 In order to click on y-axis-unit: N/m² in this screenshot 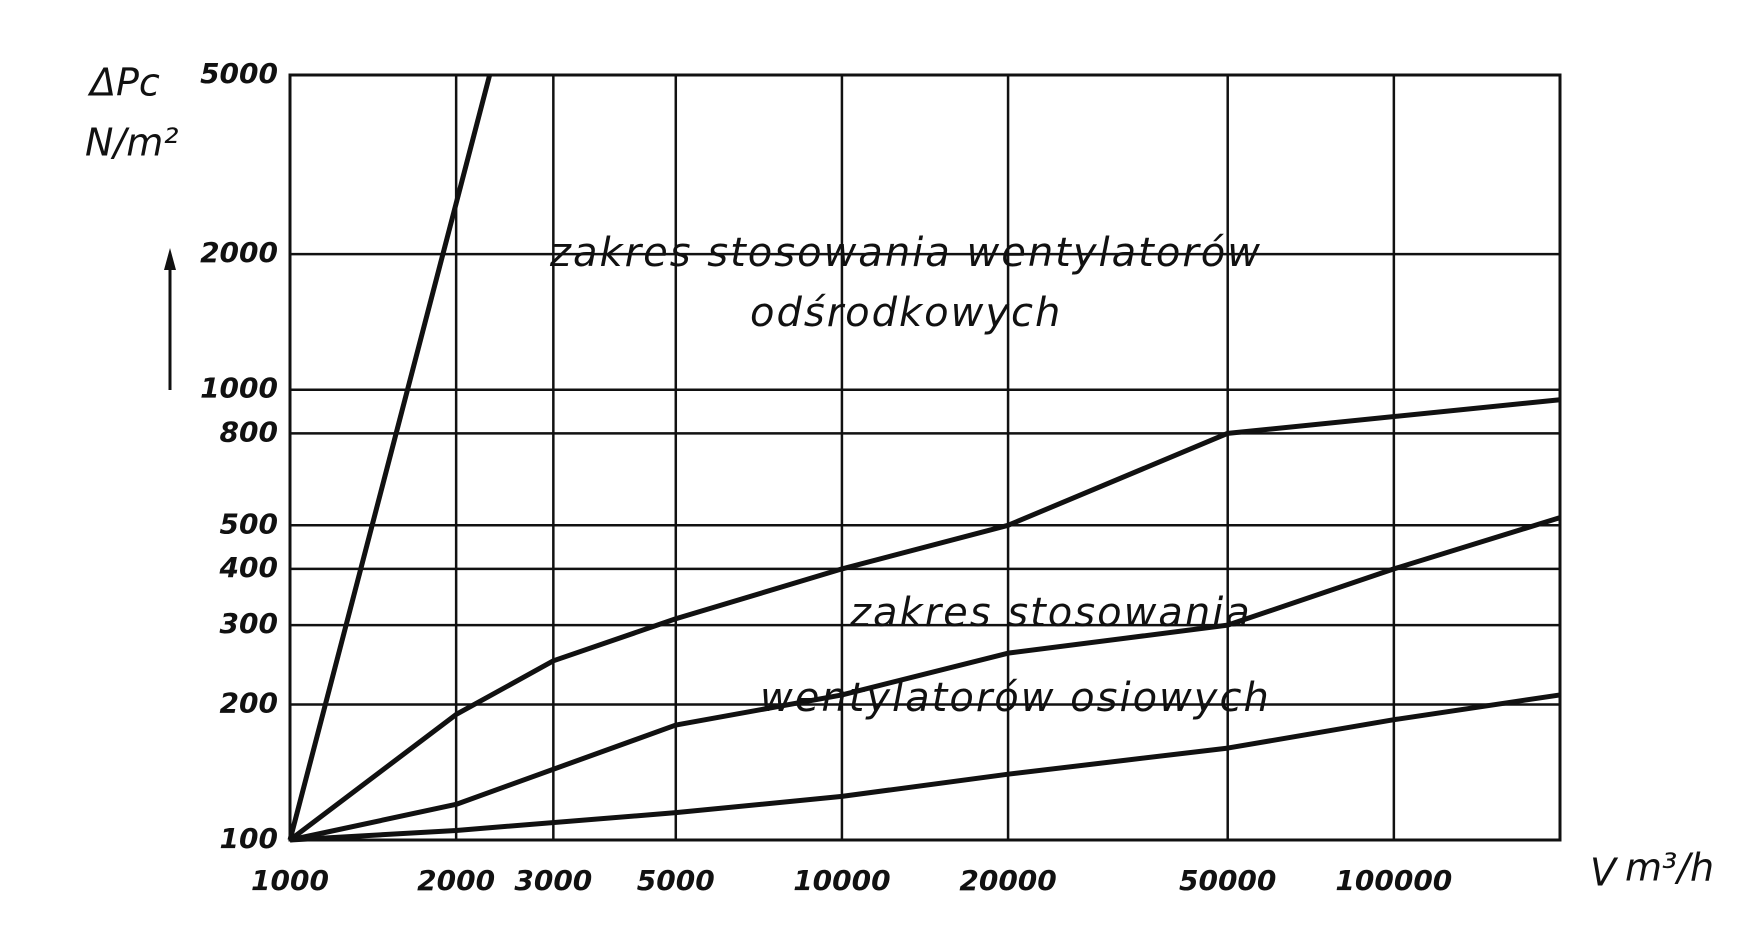, I will do `click(131, 143)`.